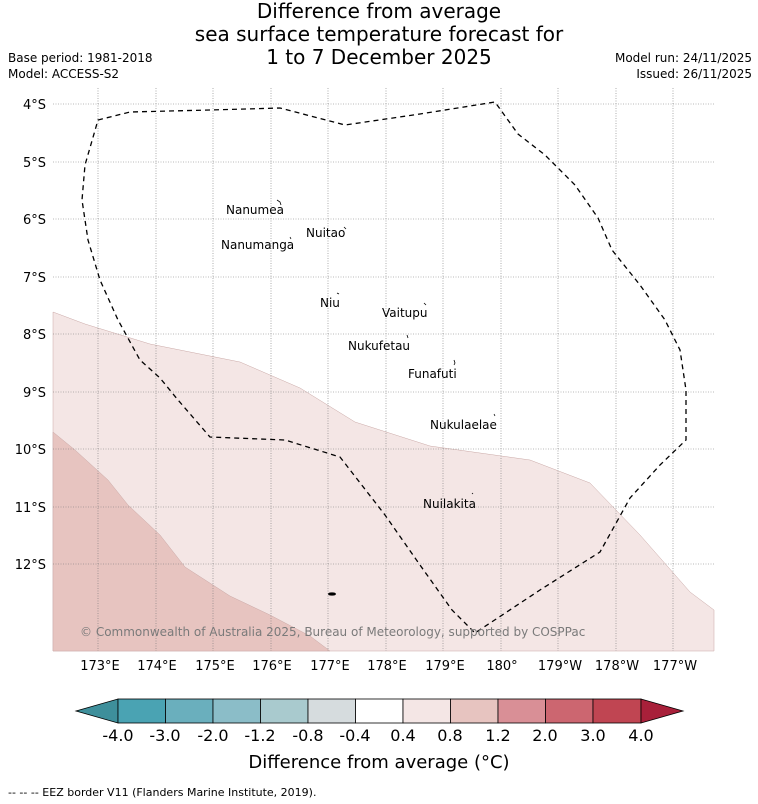  Describe the element at coordinates (379, 762) in the screenshot. I see `colorbar-title: Difference from average (°C)` at that location.